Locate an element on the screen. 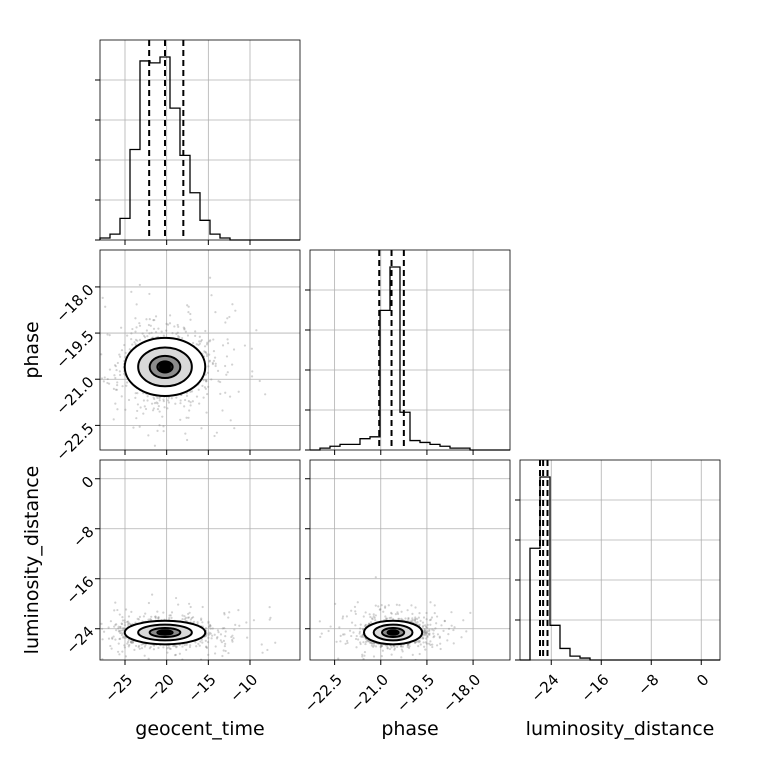 This screenshot has height=760, width=760. x-axis-label-geocent-time: geocent_time is located at coordinates (199, 729).